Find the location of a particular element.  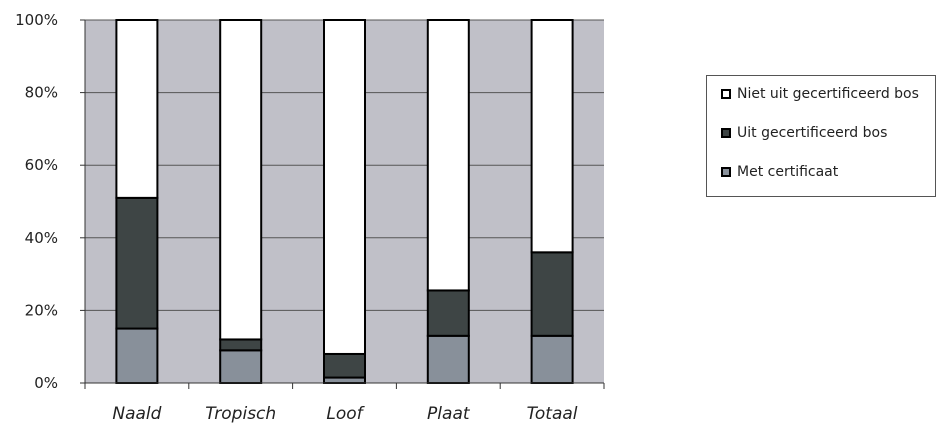

x-category-label: Loof is located at coordinates (345, 414).